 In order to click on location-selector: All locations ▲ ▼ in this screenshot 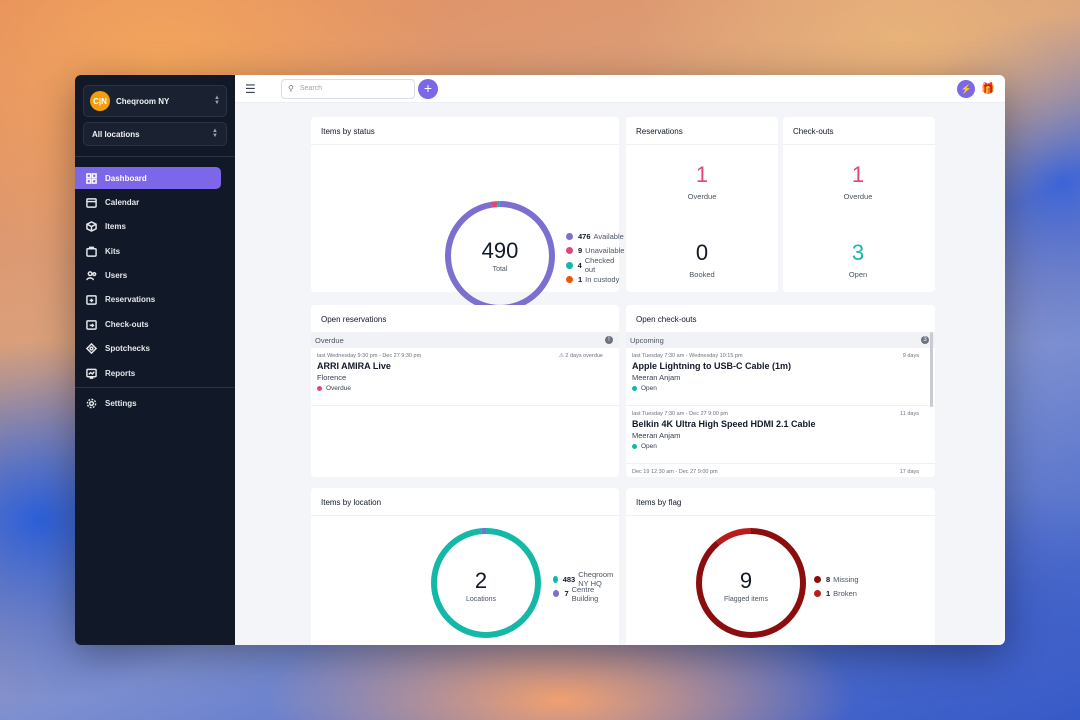, I will do `click(155, 134)`.